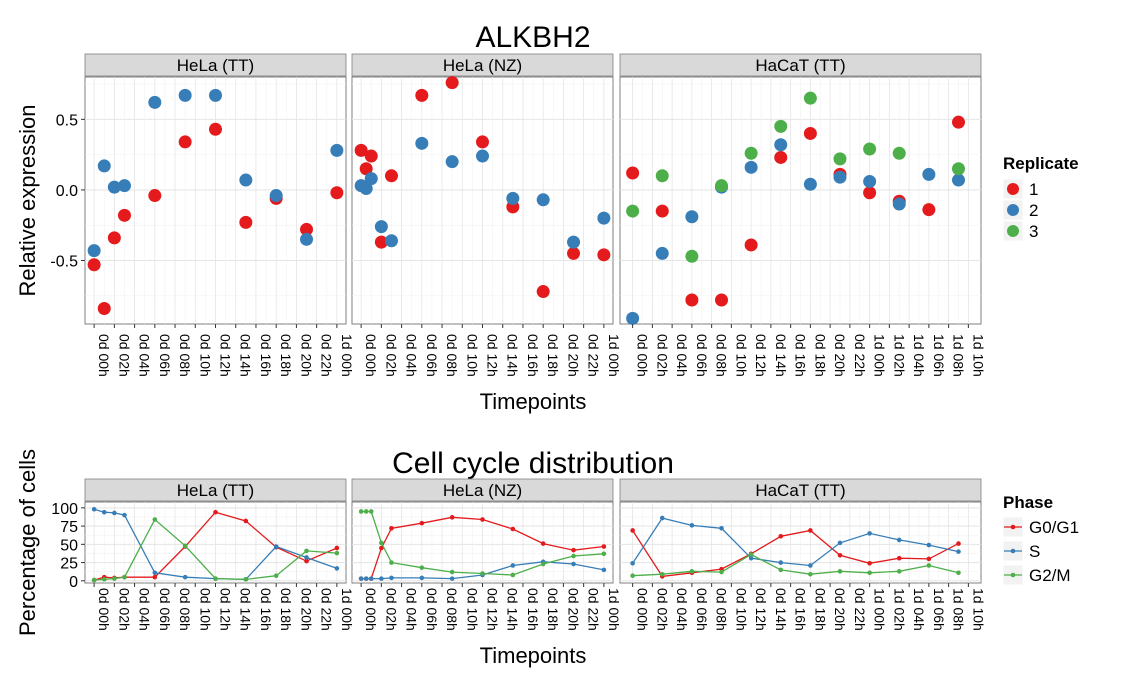  What do you see at coordinates (1040, 539) in the screenshot?
I see `legend: Phase G0/G1 S G2/M` at bounding box center [1040, 539].